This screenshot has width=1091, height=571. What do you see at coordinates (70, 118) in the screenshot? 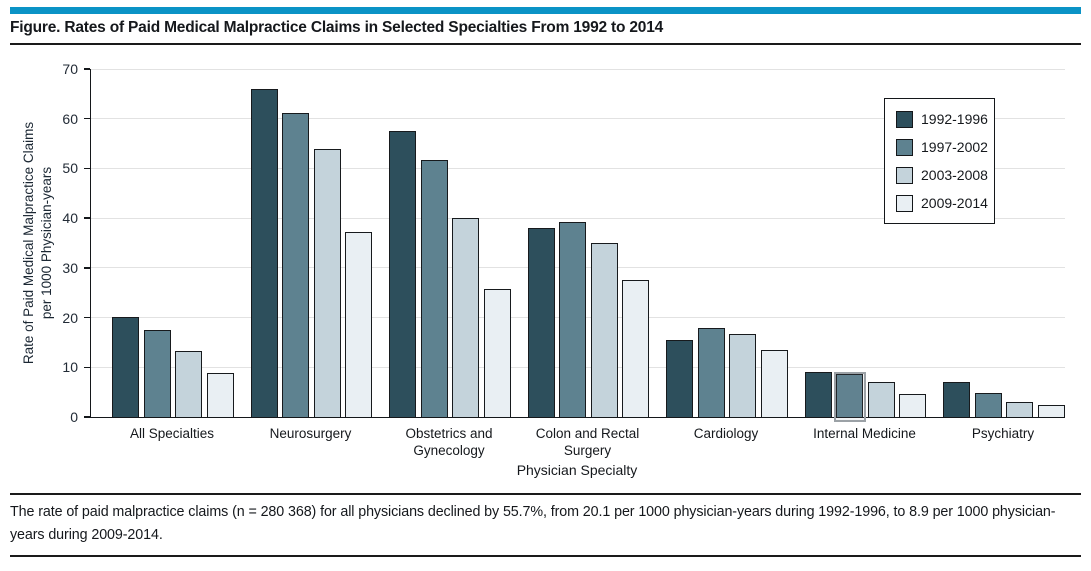
I see `y-tick-label-60: 60` at bounding box center [70, 118].